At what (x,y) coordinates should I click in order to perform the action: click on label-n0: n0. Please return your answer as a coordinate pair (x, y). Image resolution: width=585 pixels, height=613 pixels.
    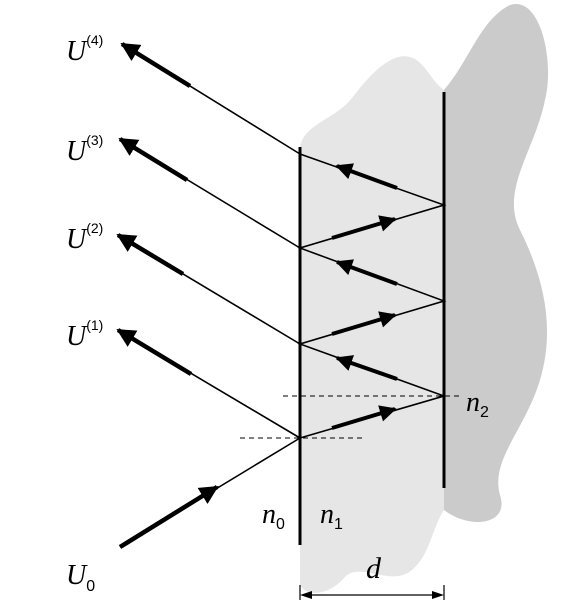
    Looking at the image, I should click on (273, 516).